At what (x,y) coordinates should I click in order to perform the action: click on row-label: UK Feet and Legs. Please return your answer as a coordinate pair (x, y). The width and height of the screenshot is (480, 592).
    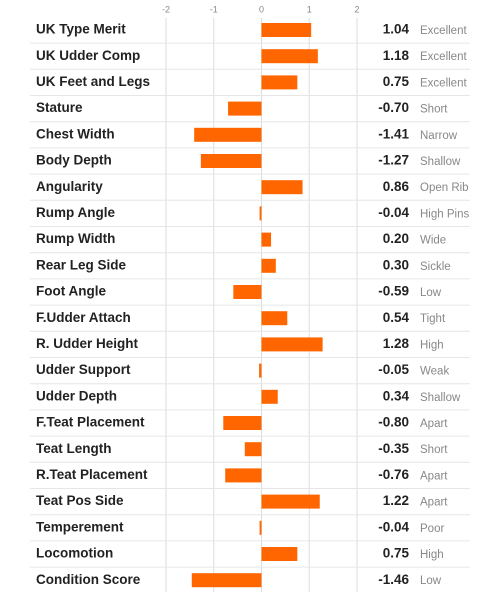
    Looking at the image, I should click on (93, 81).